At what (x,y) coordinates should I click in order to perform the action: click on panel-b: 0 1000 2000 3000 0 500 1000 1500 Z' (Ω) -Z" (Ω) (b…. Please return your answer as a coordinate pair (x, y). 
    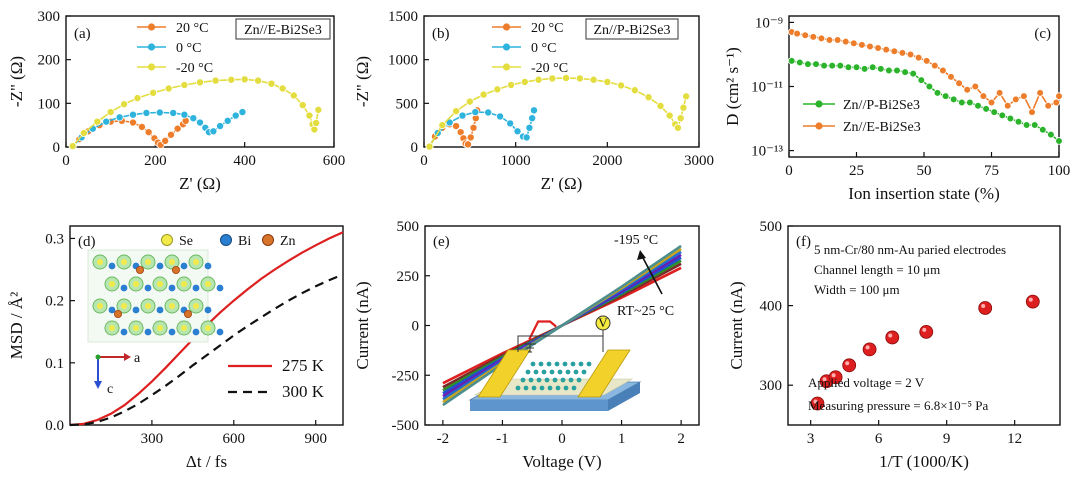
    Looking at the image, I should click on (533, 101).